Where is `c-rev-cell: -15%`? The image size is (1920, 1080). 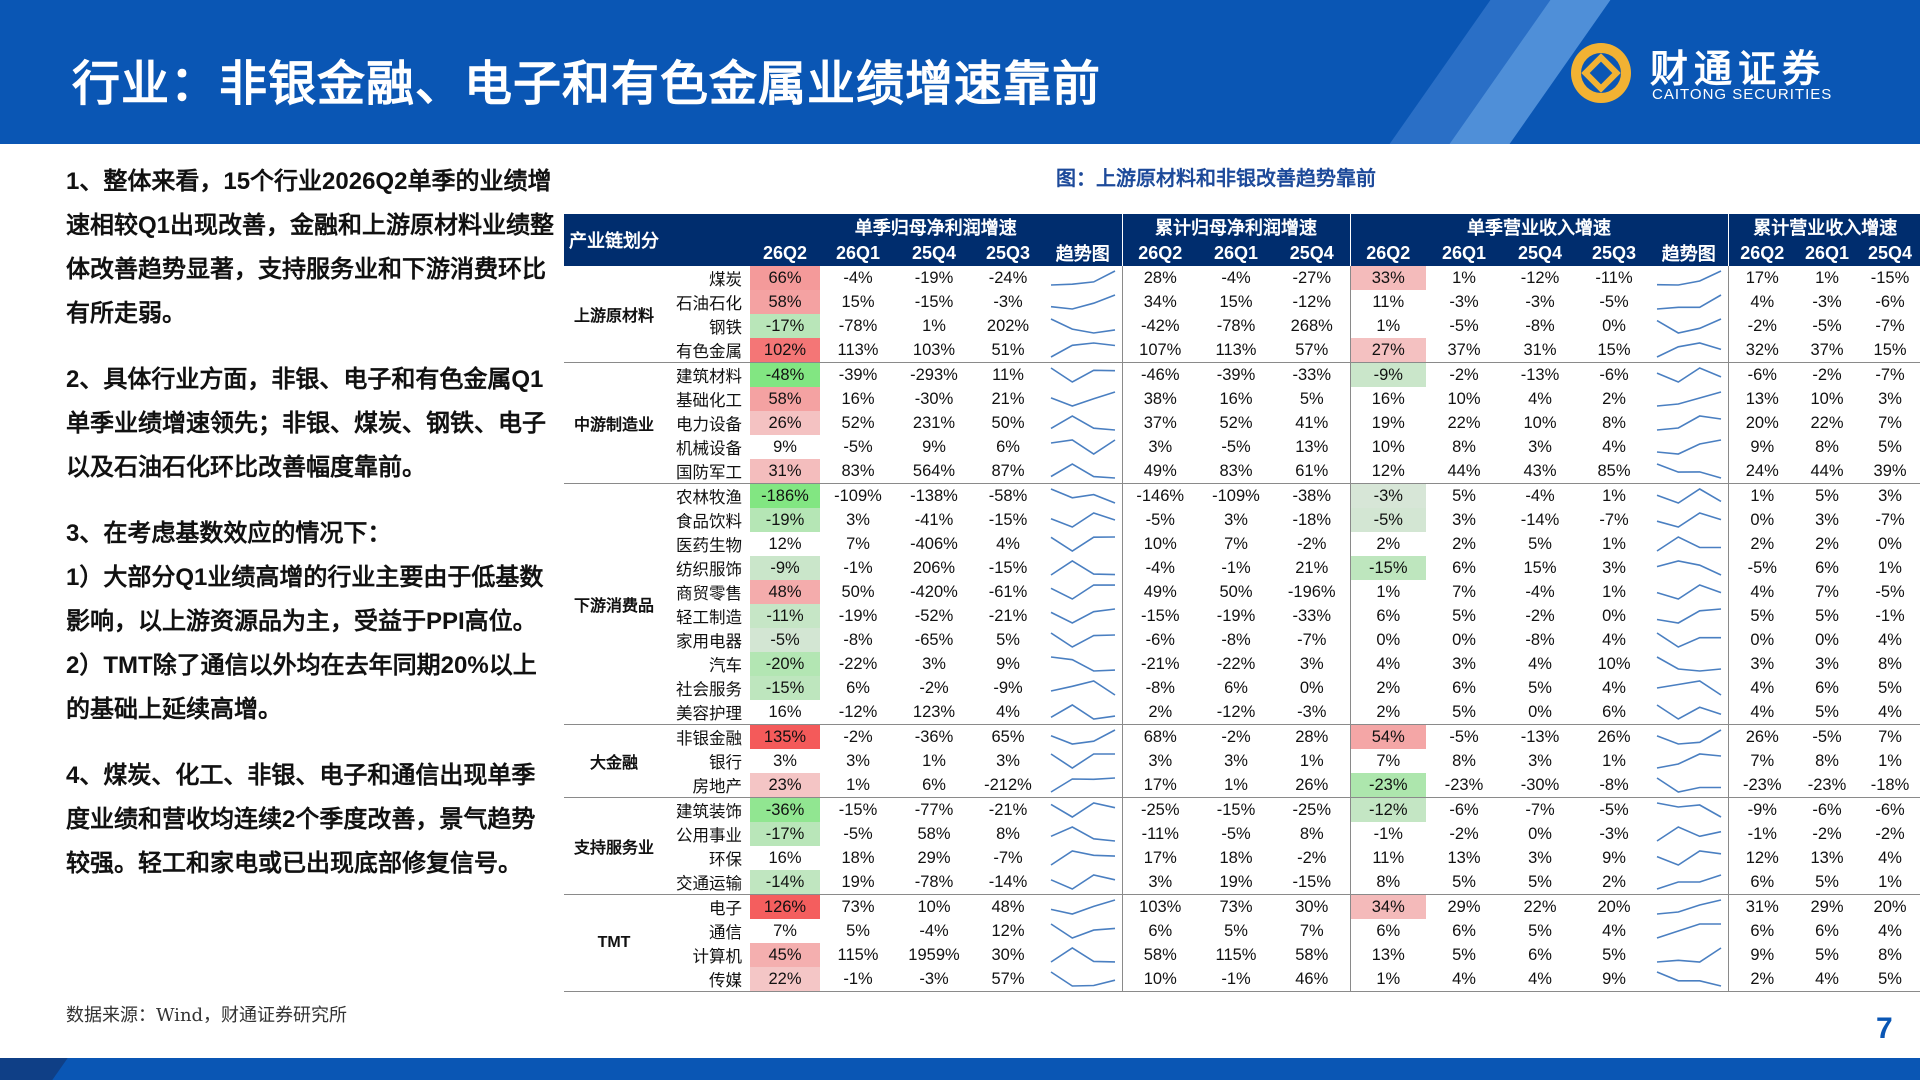
c-rev-cell: -15% is located at coordinates (1890, 277).